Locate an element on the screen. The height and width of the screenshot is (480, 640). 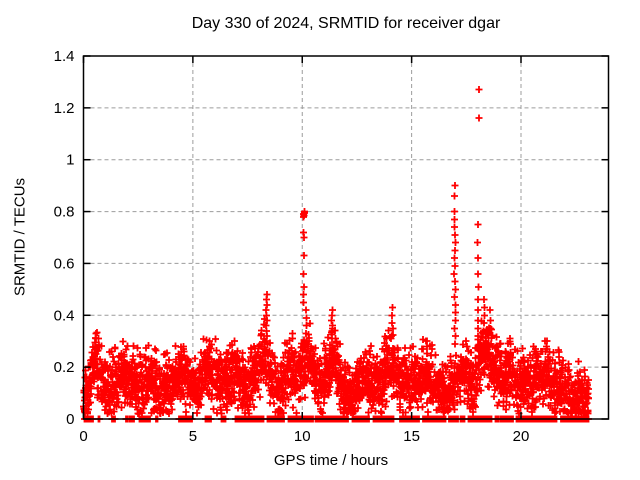
svg-text: 1.4 is located at coordinates (64, 56).